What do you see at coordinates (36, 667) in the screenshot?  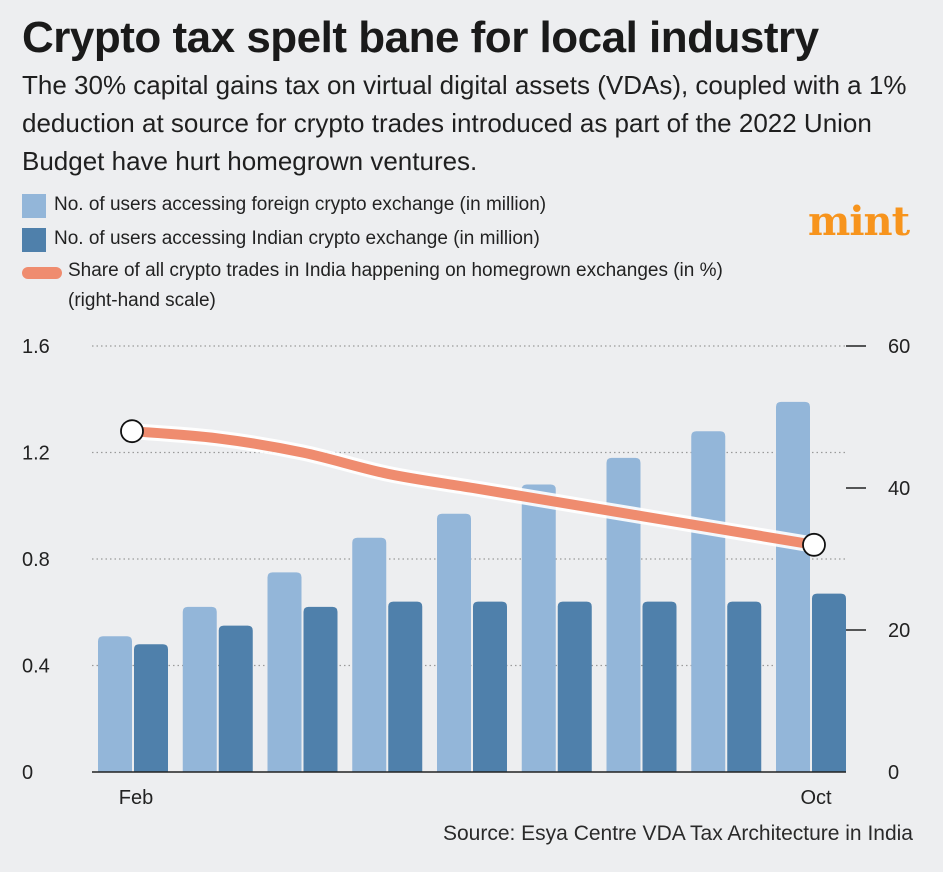 I see `y-left-tick-label: 0.4` at bounding box center [36, 667].